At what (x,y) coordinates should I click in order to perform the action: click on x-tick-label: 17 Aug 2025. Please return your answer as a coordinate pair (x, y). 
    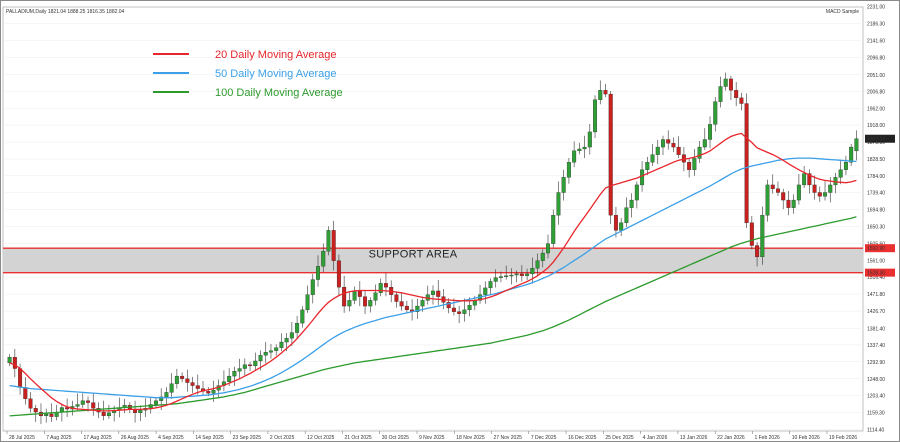
    Looking at the image, I should click on (98, 438).